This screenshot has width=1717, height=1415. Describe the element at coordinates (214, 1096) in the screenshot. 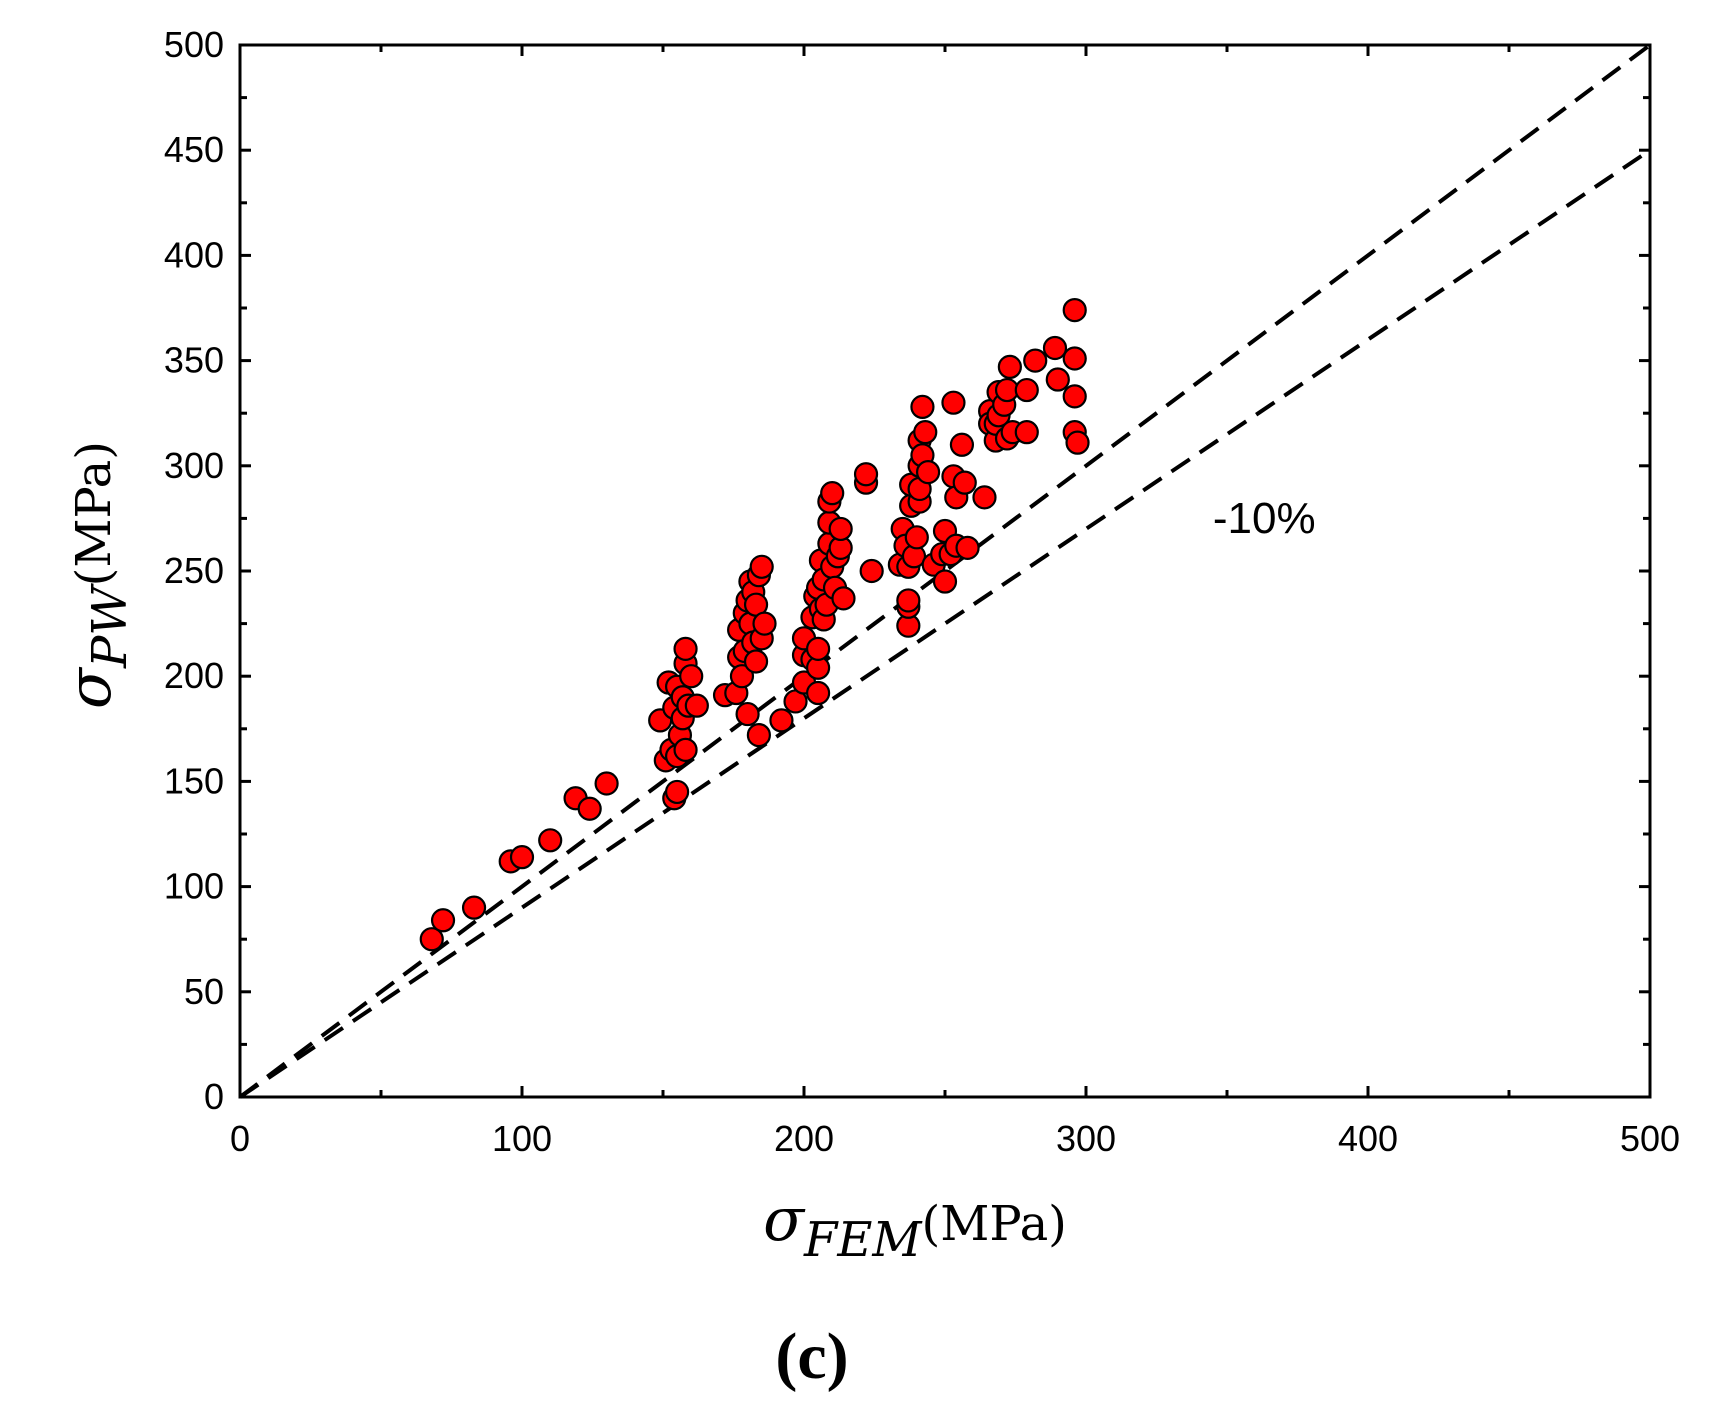

I see `y-tick-label: 0` at that location.